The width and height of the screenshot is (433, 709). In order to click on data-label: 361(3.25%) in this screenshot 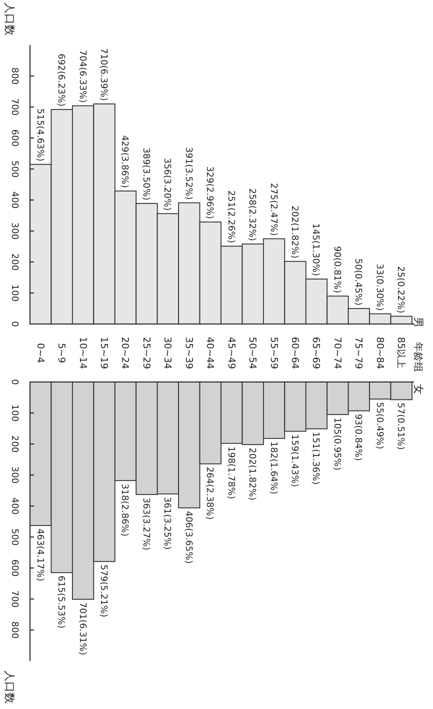, I will do `click(167, 523)`.